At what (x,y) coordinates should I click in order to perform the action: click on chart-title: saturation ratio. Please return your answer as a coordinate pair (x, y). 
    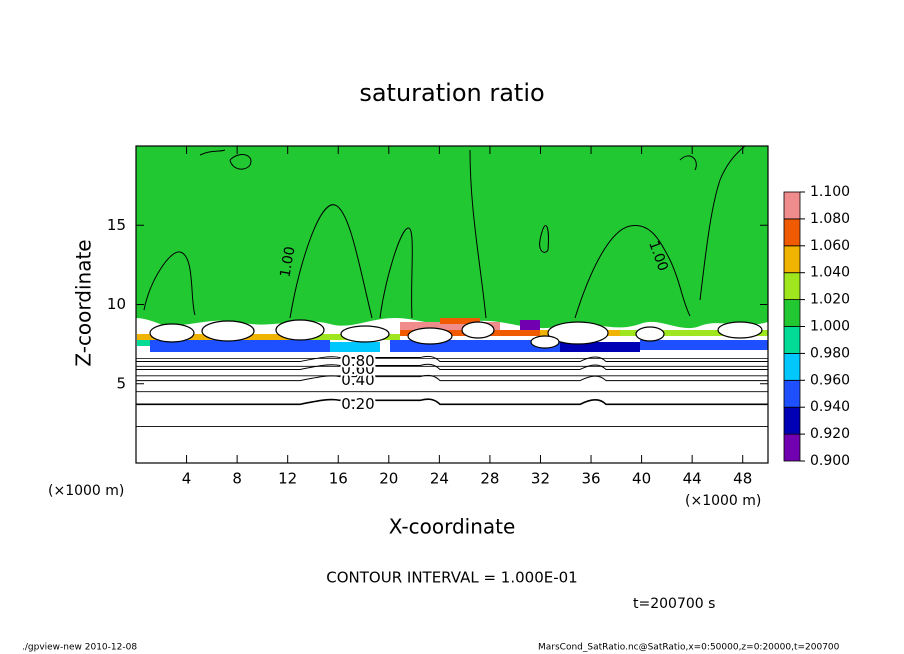
    Looking at the image, I should click on (451, 93).